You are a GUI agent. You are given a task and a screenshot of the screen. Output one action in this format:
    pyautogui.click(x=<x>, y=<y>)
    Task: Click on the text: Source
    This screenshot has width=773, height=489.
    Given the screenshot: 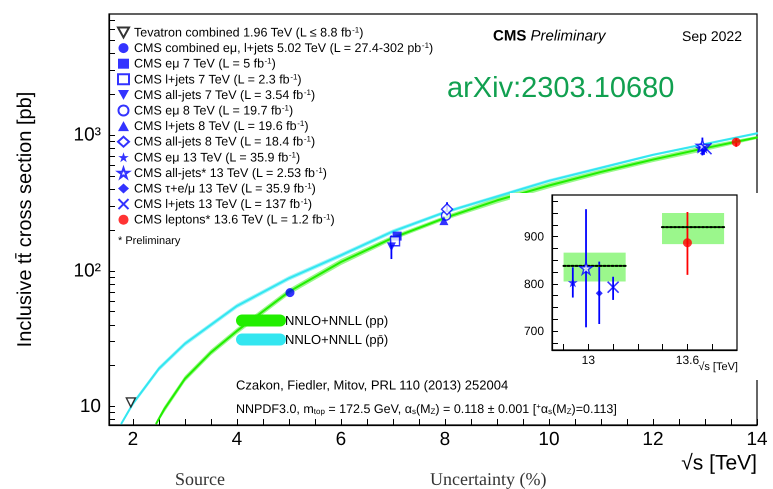 What is the action you would take?
    pyautogui.click(x=200, y=479)
    